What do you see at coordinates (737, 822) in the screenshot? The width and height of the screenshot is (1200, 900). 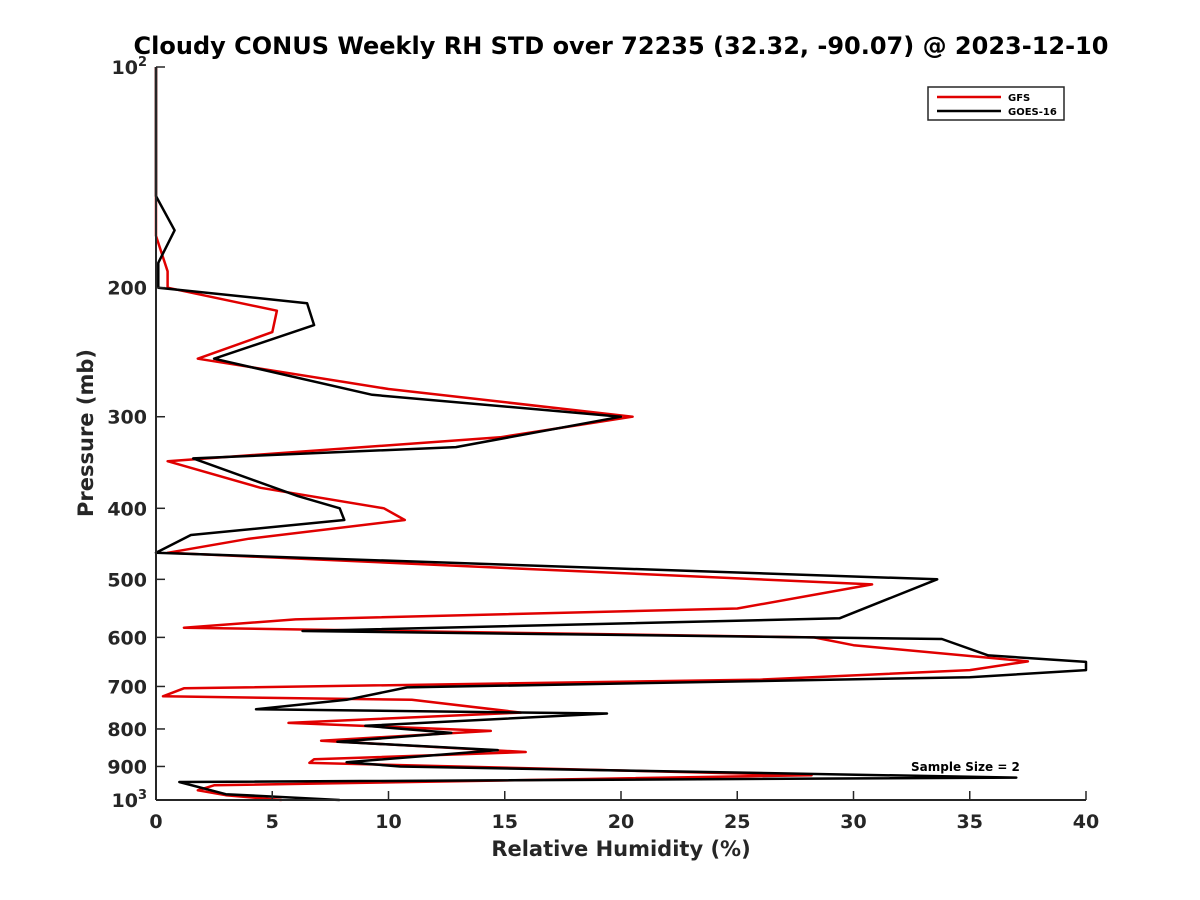 I see `x-tick-label: 25` at bounding box center [737, 822].